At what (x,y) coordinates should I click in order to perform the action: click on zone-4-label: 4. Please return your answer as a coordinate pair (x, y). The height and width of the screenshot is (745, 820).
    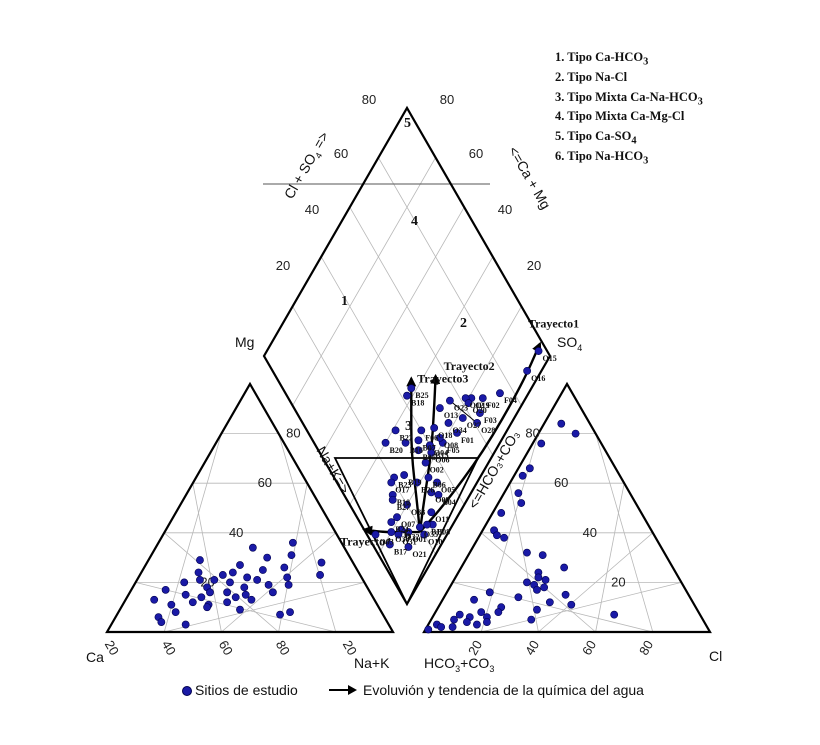
    Looking at the image, I should click on (414, 221).